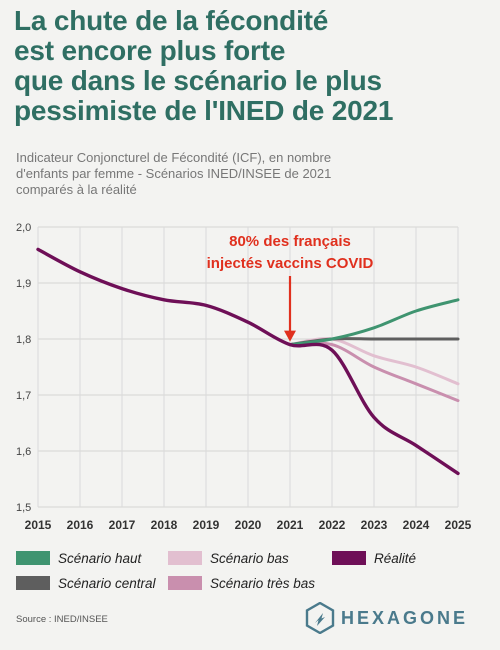 This screenshot has width=500, height=650. I want to click on source-note: Source : INED/INSEE, so click(62, 619).